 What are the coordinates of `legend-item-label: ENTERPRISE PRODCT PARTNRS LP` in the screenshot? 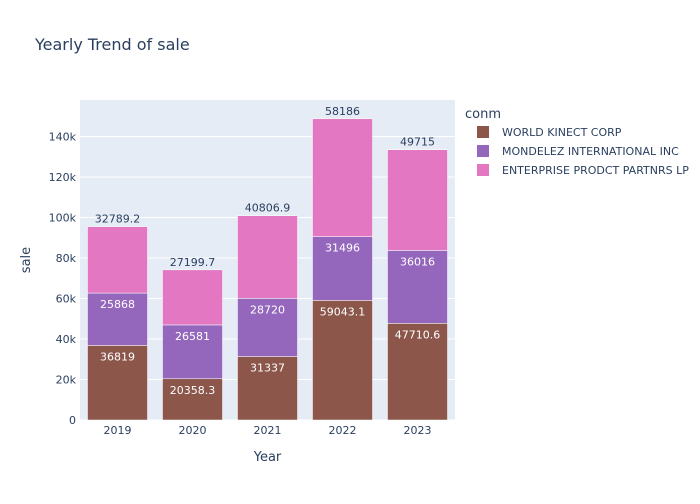 It's located at (595, 170).